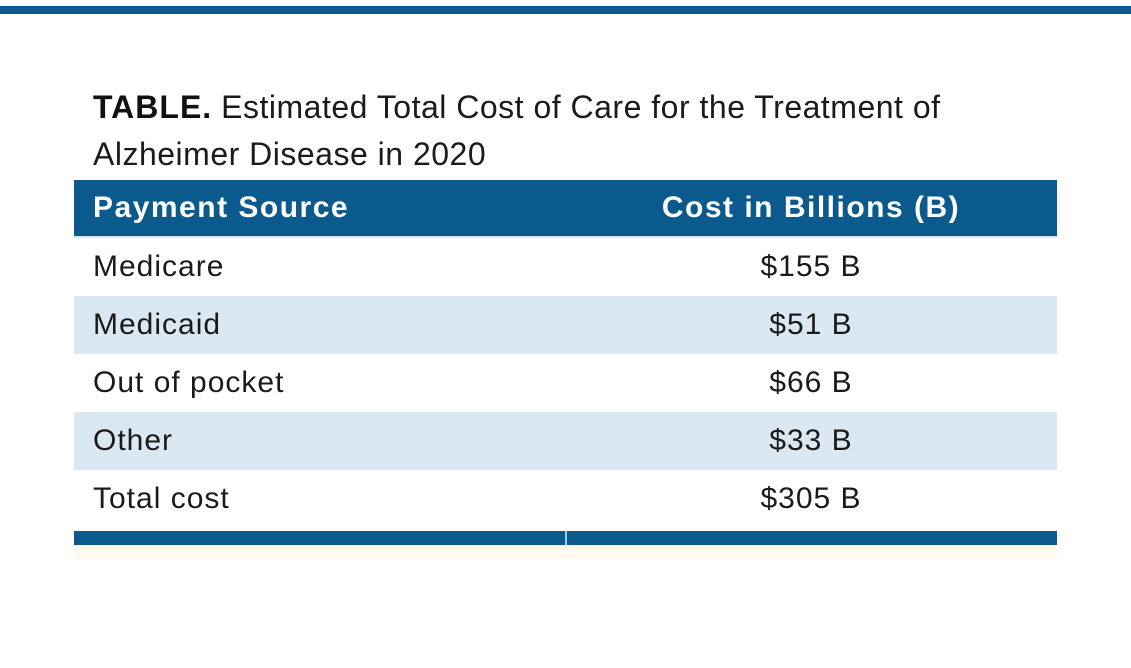 The width and height of the screenshot is (1131, 668). What do you see at coordinates (565, 552) in the screenshot?
I see `bottom-faint-band` at bounding box center [565, 552].